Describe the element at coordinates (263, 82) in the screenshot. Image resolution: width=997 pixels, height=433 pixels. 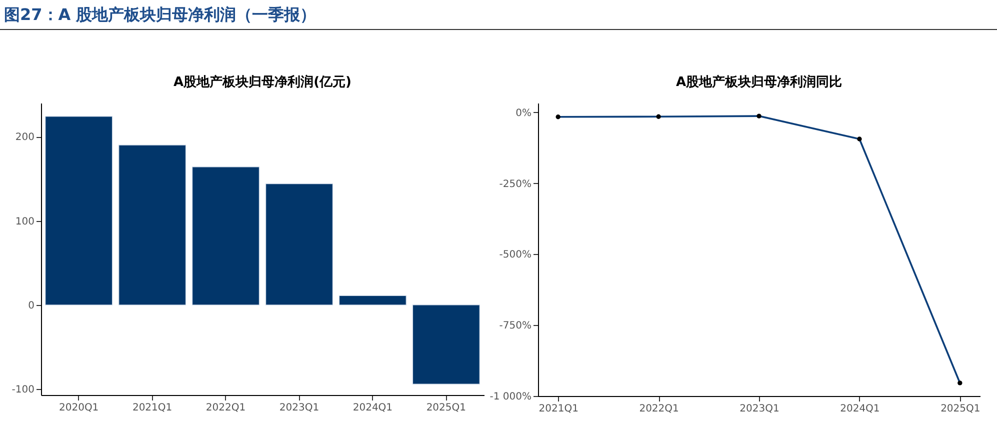
I see `chart-title: A股地产板块归母净利润(亿元)` at that location.